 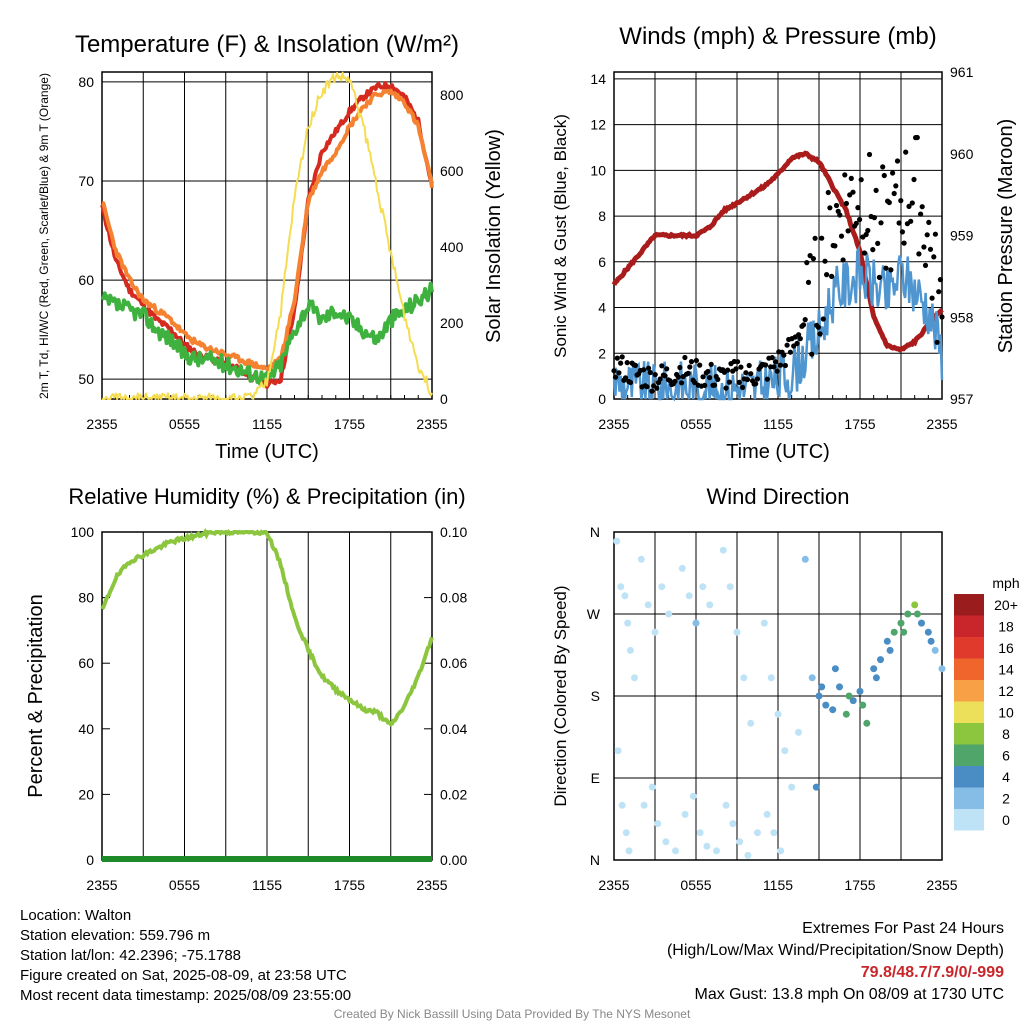 I want to click on y2-tick-label: 0.06, so click(x=453, y=663).